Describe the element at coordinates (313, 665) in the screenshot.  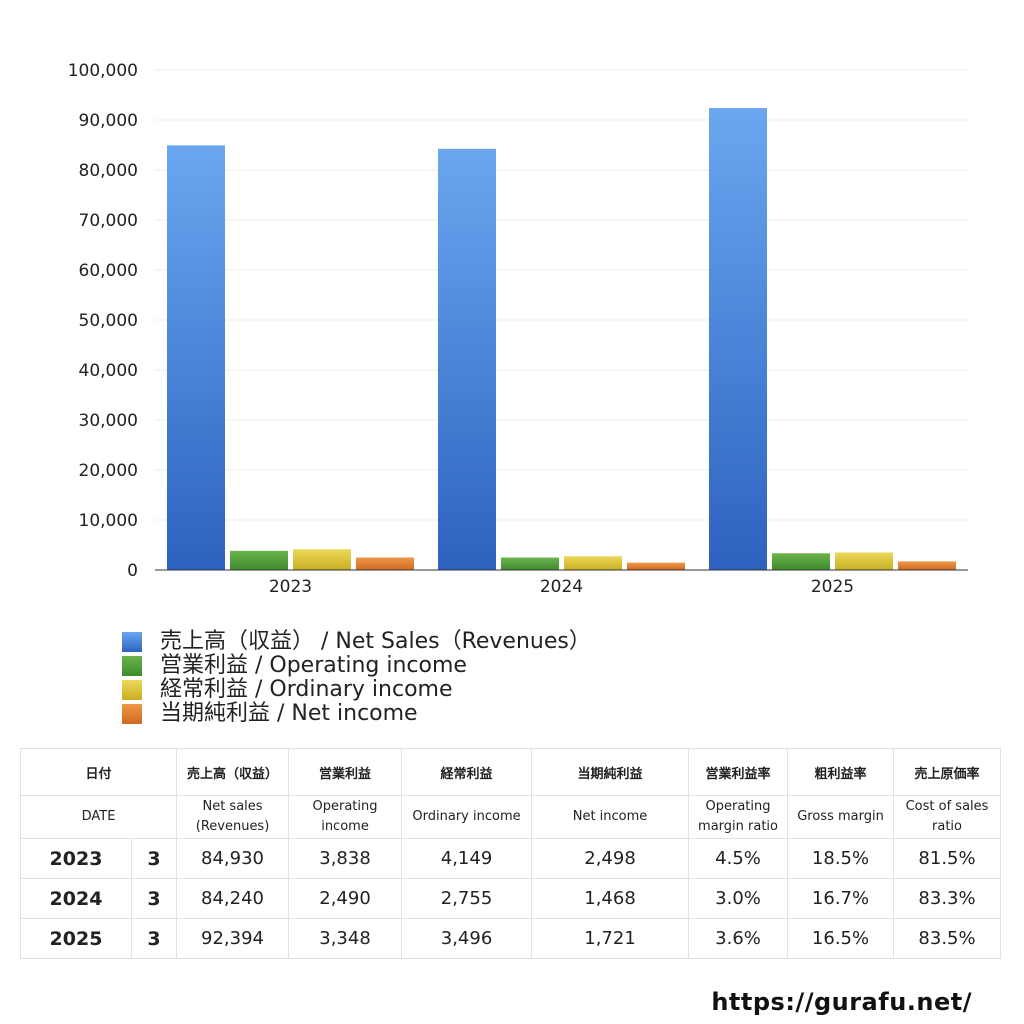
I see `legend-label-operating-income: 営業利益 / Operating income` at that location.